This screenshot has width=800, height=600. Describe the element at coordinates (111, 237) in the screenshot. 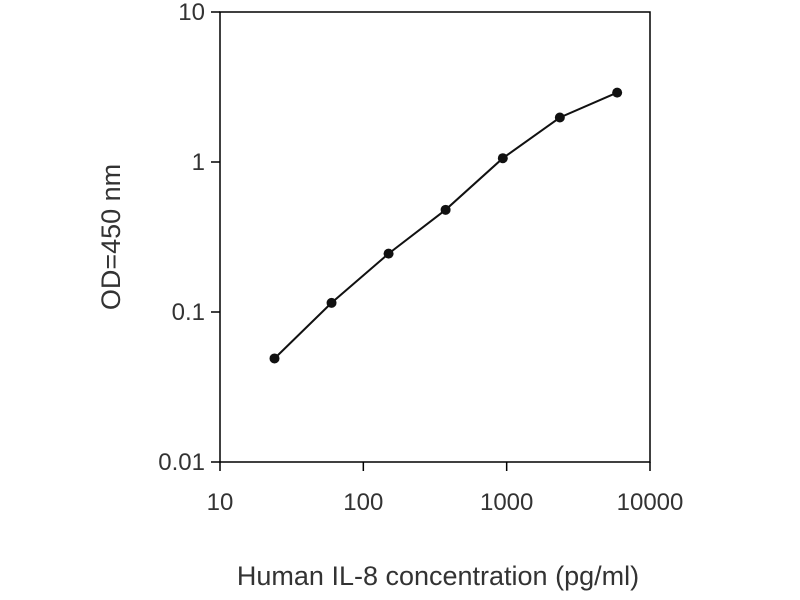

I see `y-axis-title: OD=450 nm` at that location.